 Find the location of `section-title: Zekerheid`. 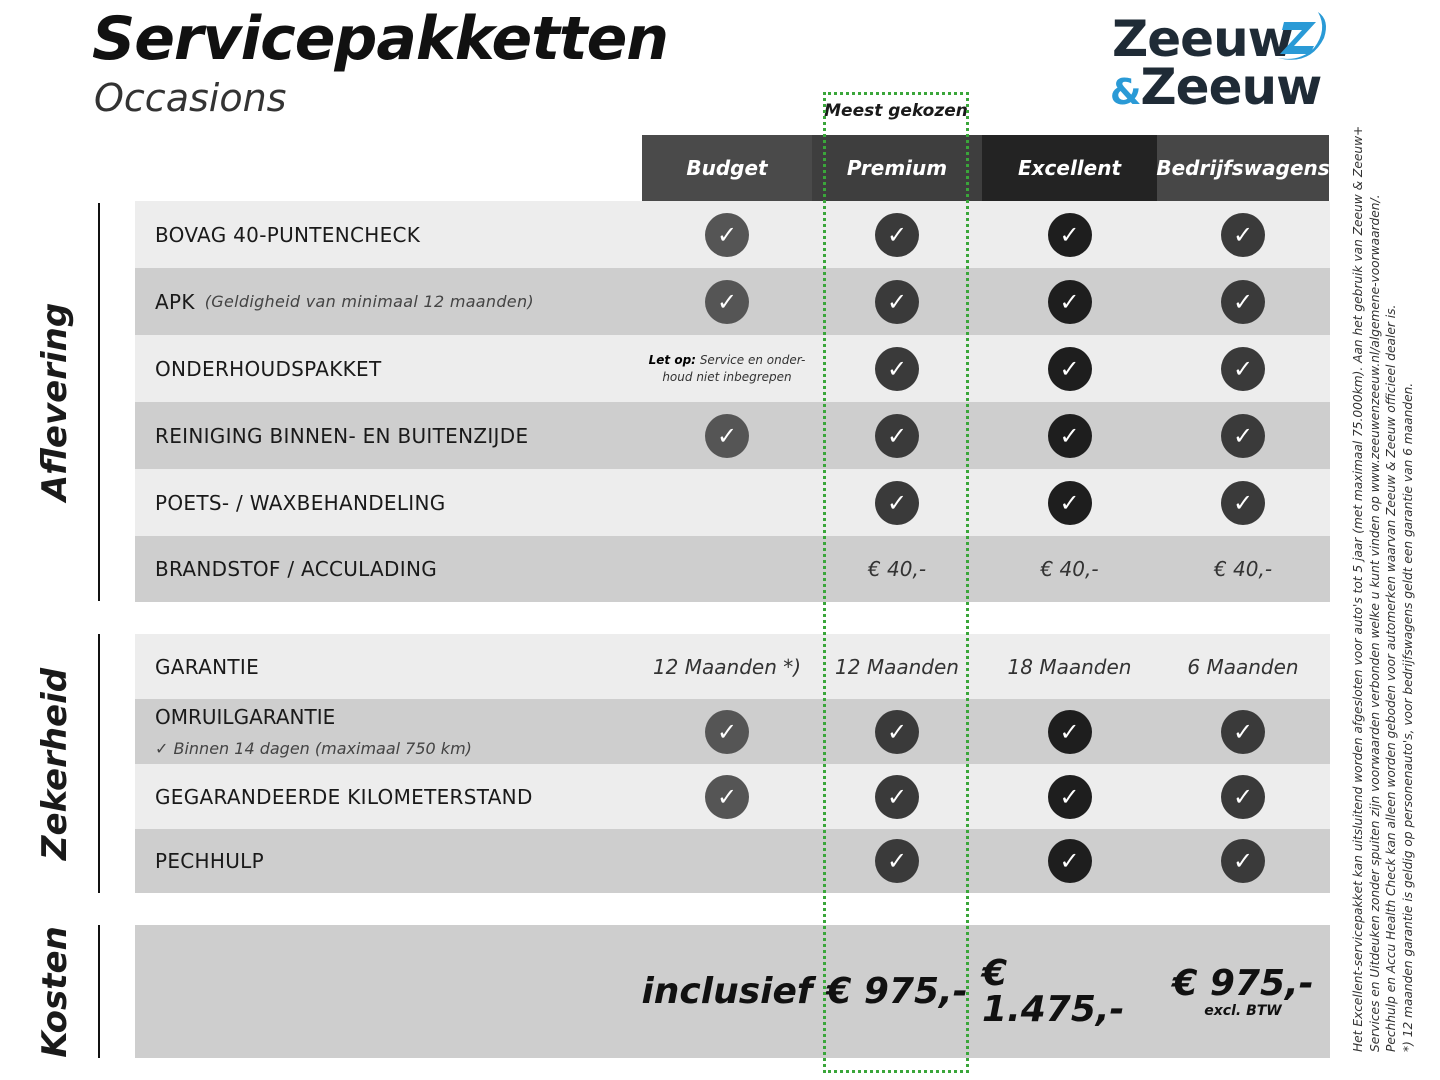

section-title: Zekerheid is located at coordinates (55, 763).